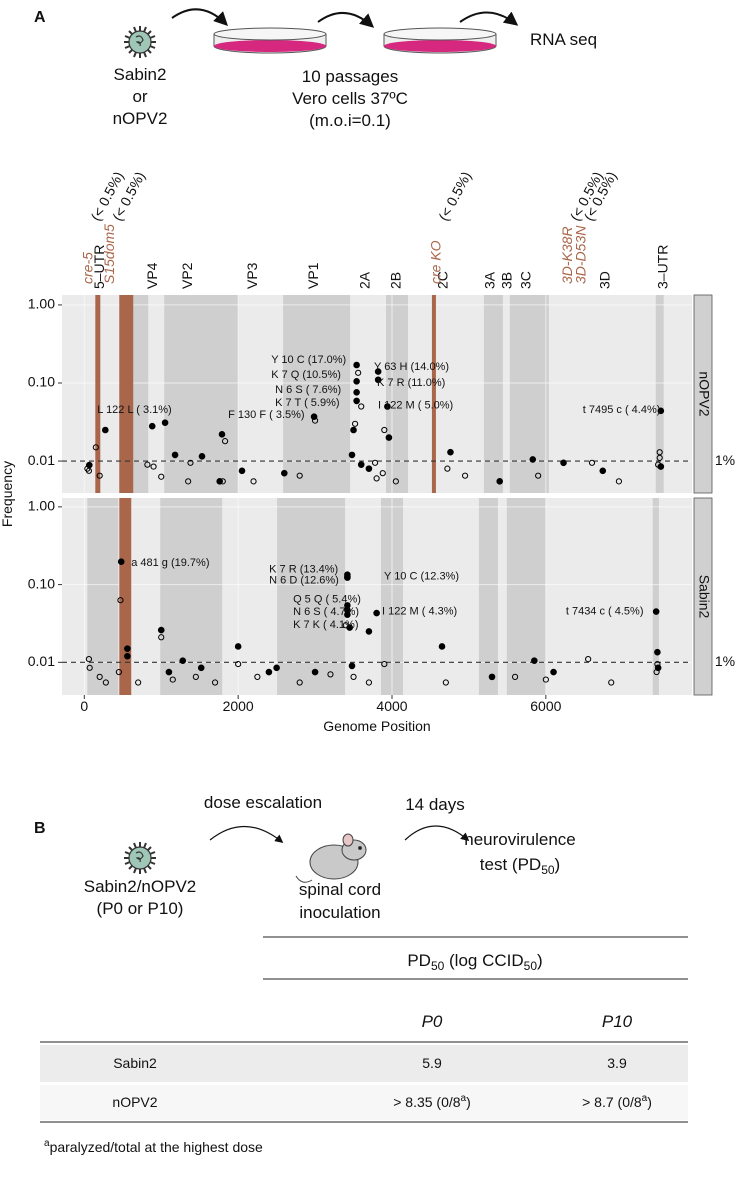 This screenshot has width=736, height=1190. Describe the element at coordinates (415, 406) in the screenshot. I see `annotation: I 122 M ( 5.0%)` at that location.